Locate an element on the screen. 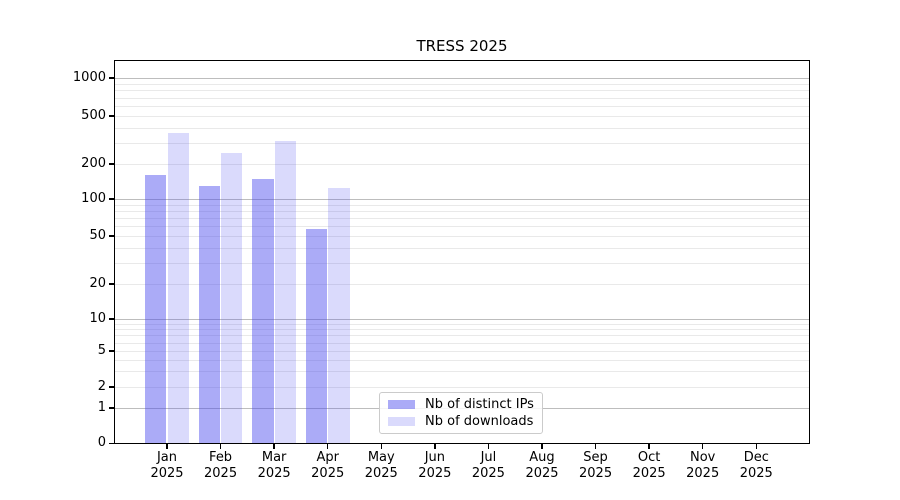 This screenshot has width=900, height=500. legend-label-downloads: Nb of downloads is located at coordinates (479, 422).